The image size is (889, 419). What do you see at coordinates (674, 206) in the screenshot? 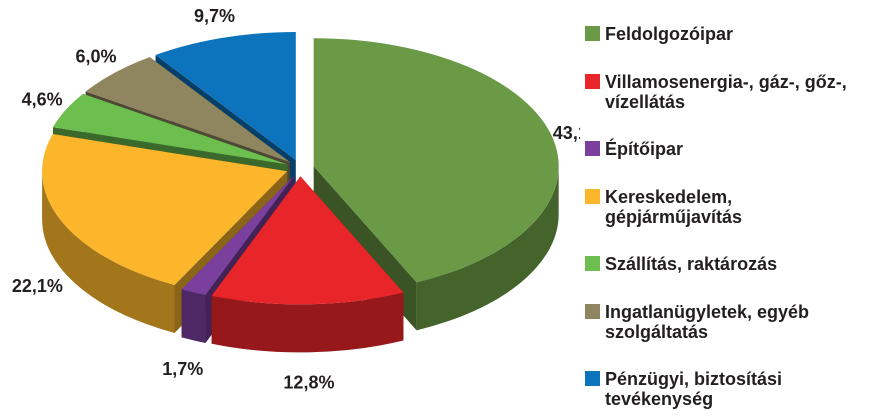
I see `legend-label: Kereskedelem, gépjárműjavítás` at bounding box center [674, 206].